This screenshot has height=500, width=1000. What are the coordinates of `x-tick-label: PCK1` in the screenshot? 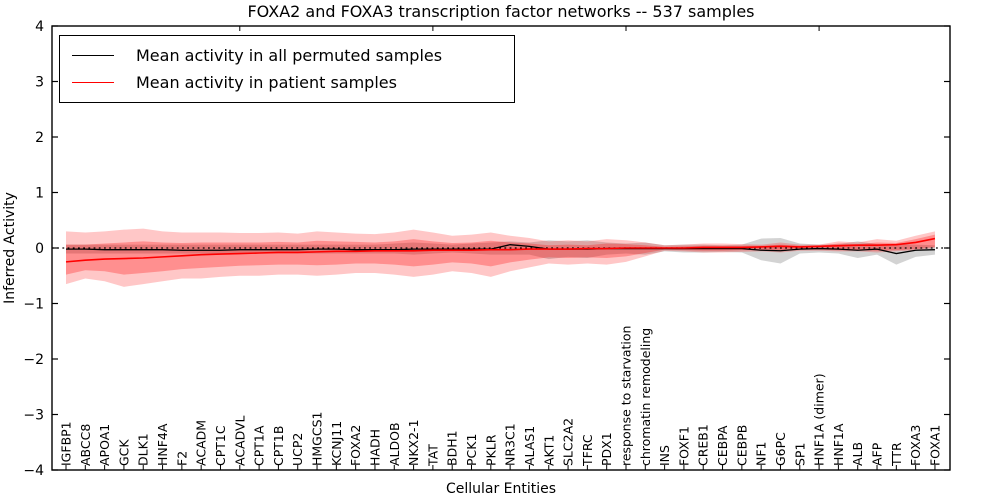 It's located at (471, 450).